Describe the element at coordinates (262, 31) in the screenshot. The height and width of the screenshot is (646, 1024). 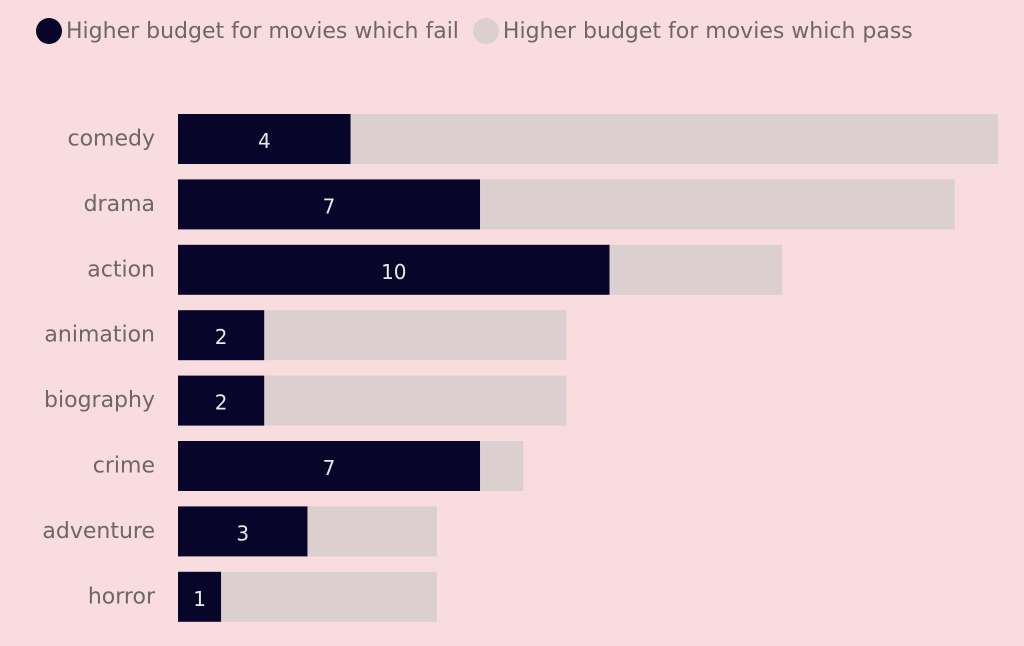
I see `legend-fail-label: Higher budget for movies which fail` at that location.